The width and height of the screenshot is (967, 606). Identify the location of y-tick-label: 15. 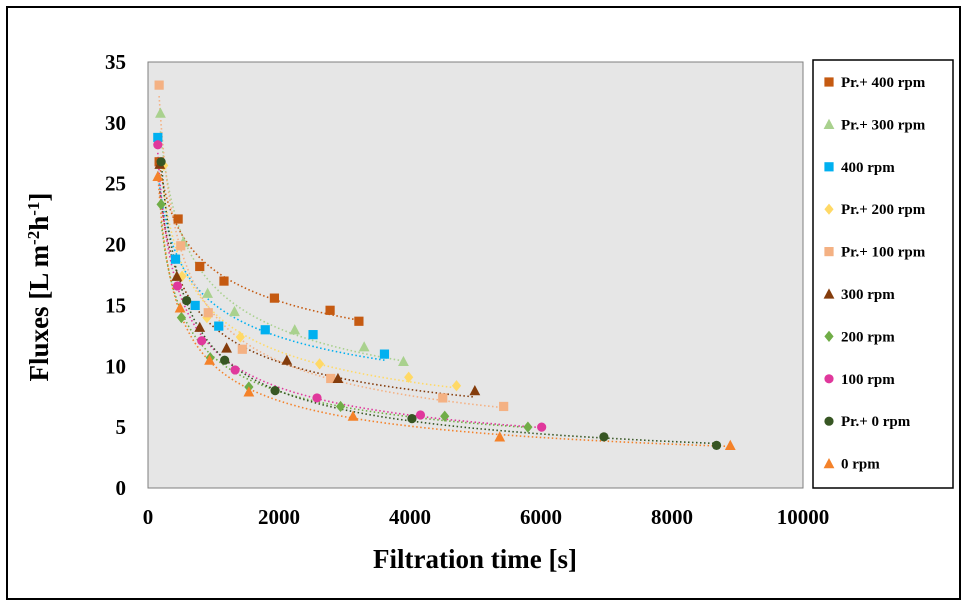
(115, 305).